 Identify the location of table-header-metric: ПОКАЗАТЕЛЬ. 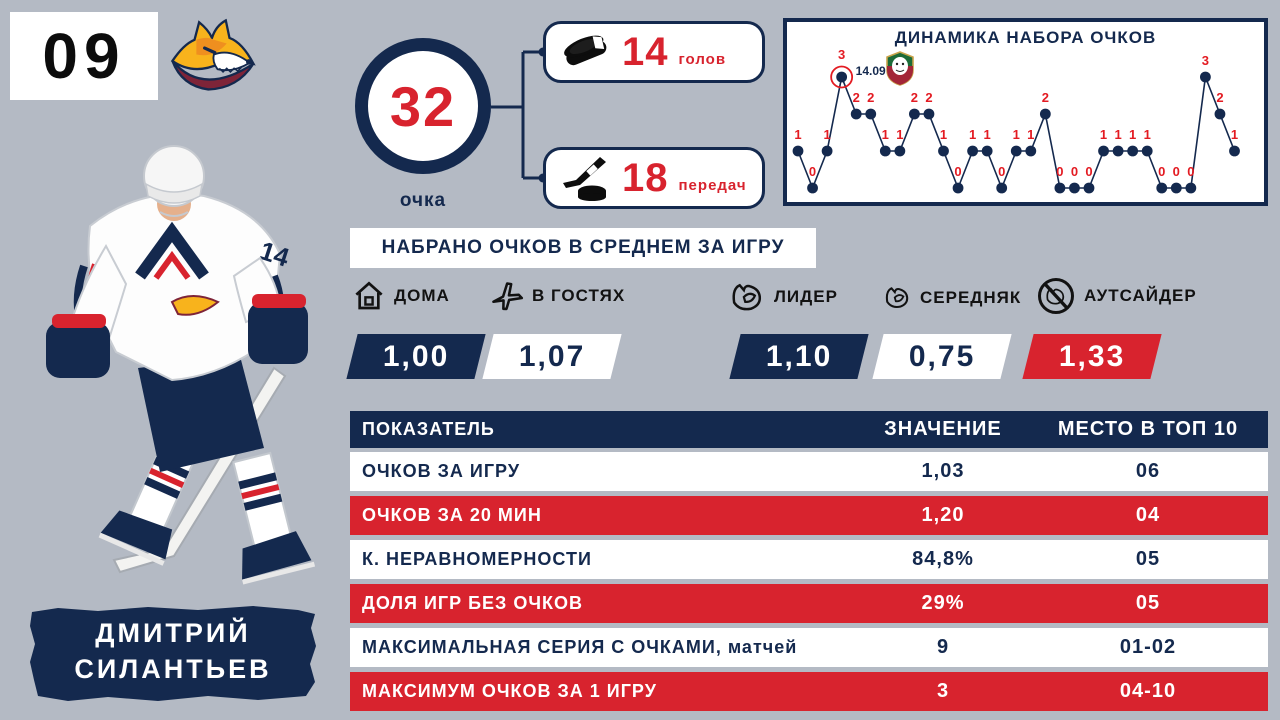
(428, 429).